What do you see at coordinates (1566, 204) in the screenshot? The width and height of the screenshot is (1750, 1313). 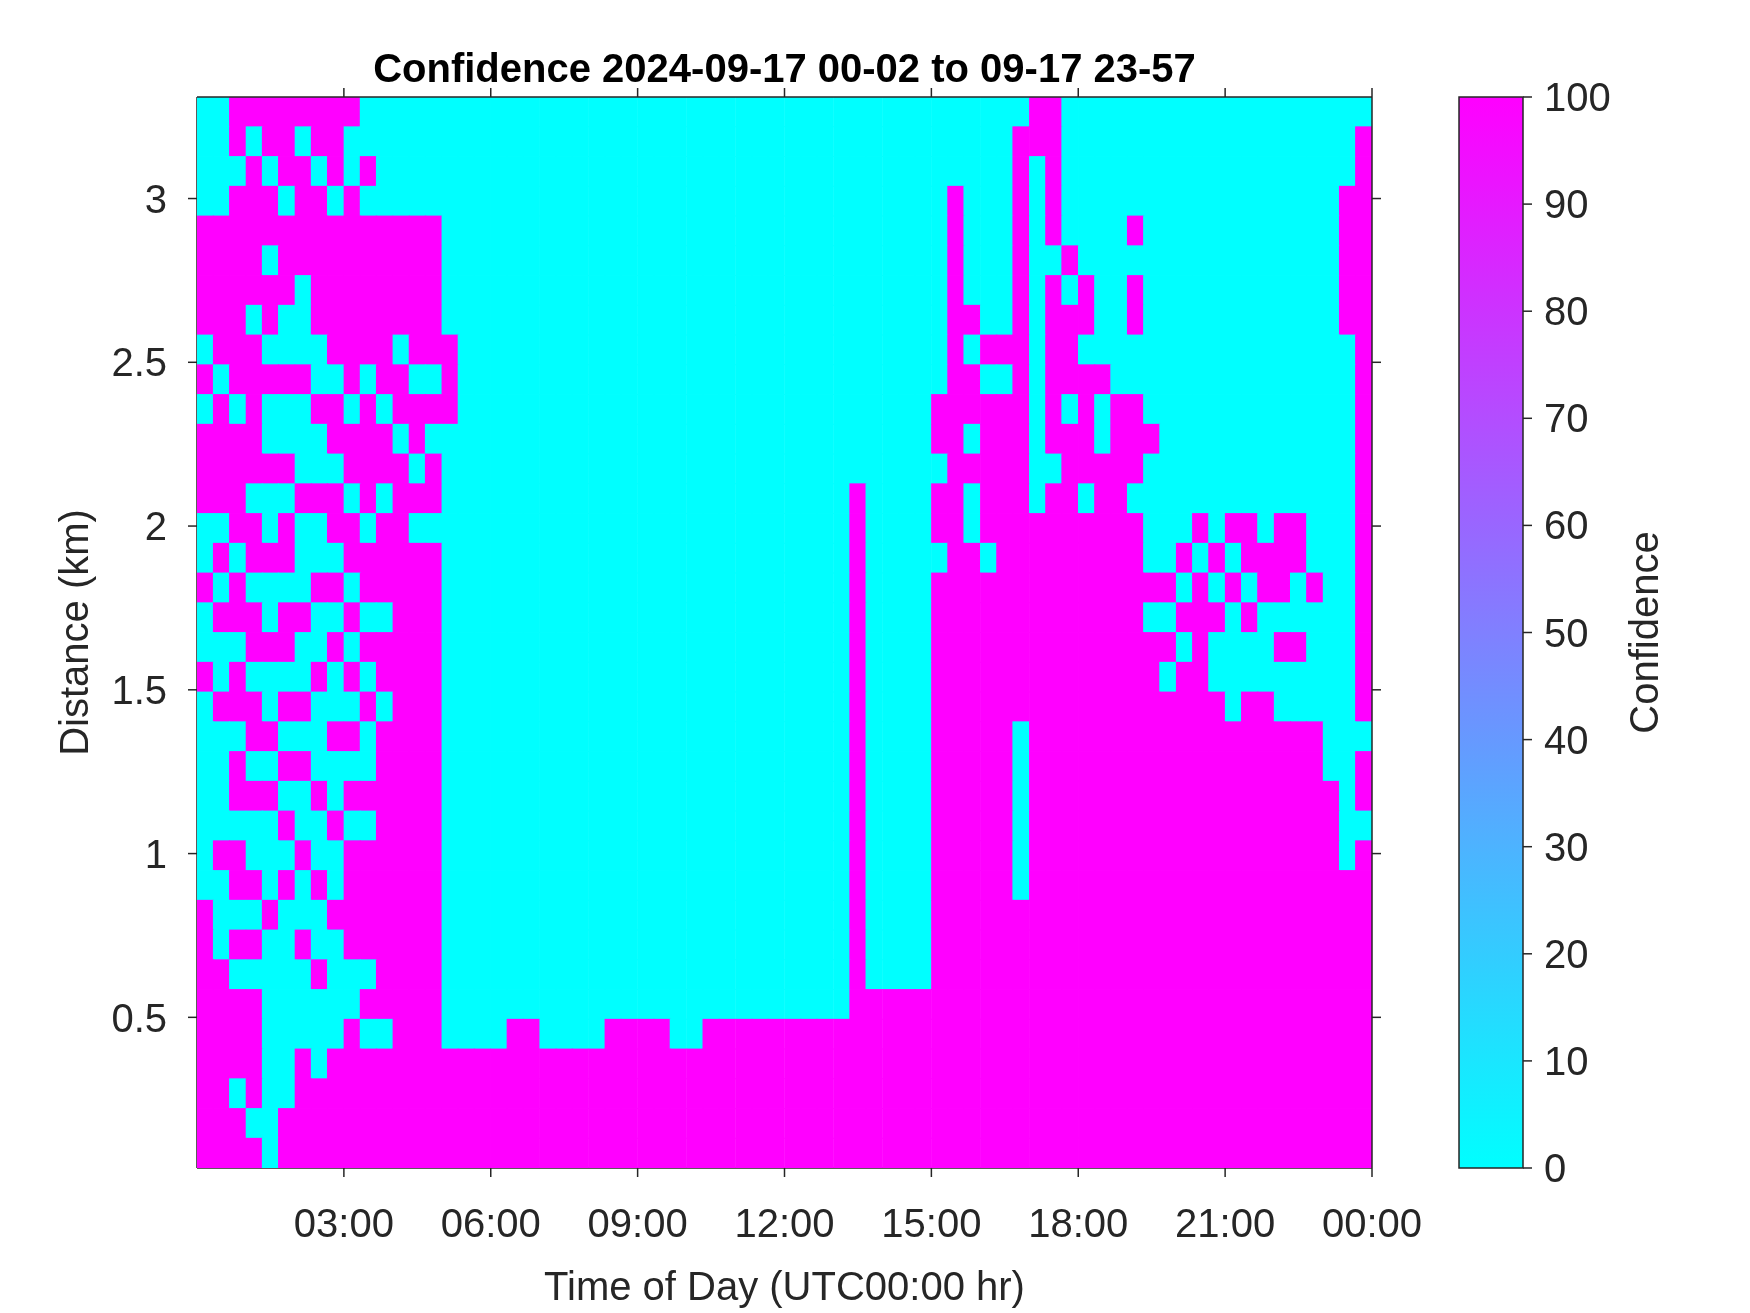 I see `color-bar-label: 90` at bounding box center [1566, 204].